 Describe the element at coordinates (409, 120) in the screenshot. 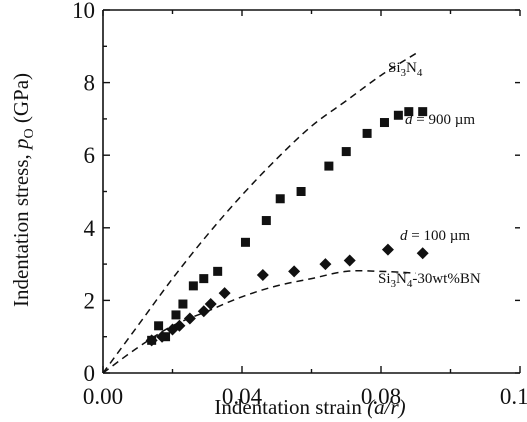

I see `annotation-d900-var: d` at that location.